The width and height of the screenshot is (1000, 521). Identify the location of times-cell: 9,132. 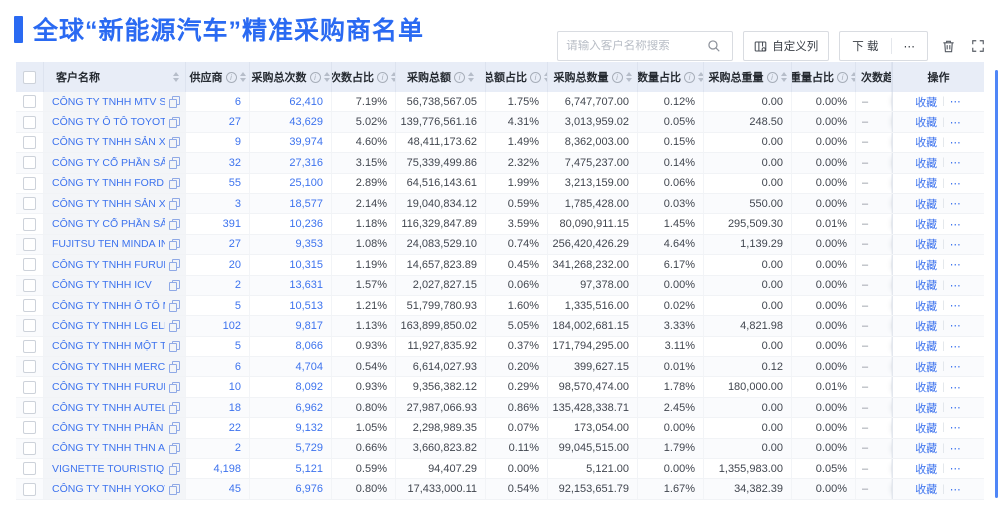
(291, 428).